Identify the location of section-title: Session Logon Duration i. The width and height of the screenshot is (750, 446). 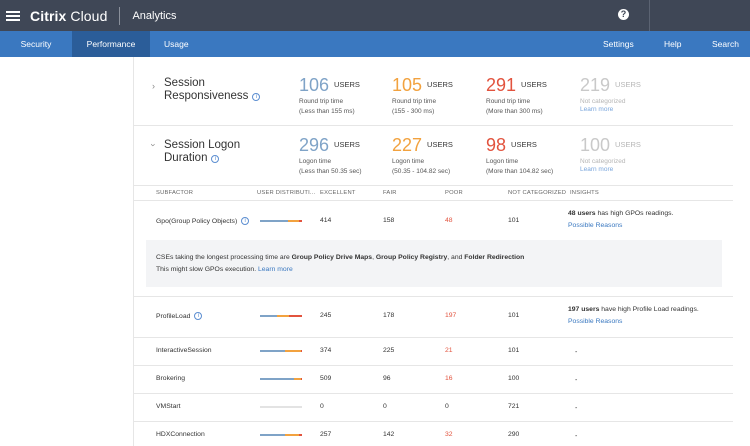
(202, 151).